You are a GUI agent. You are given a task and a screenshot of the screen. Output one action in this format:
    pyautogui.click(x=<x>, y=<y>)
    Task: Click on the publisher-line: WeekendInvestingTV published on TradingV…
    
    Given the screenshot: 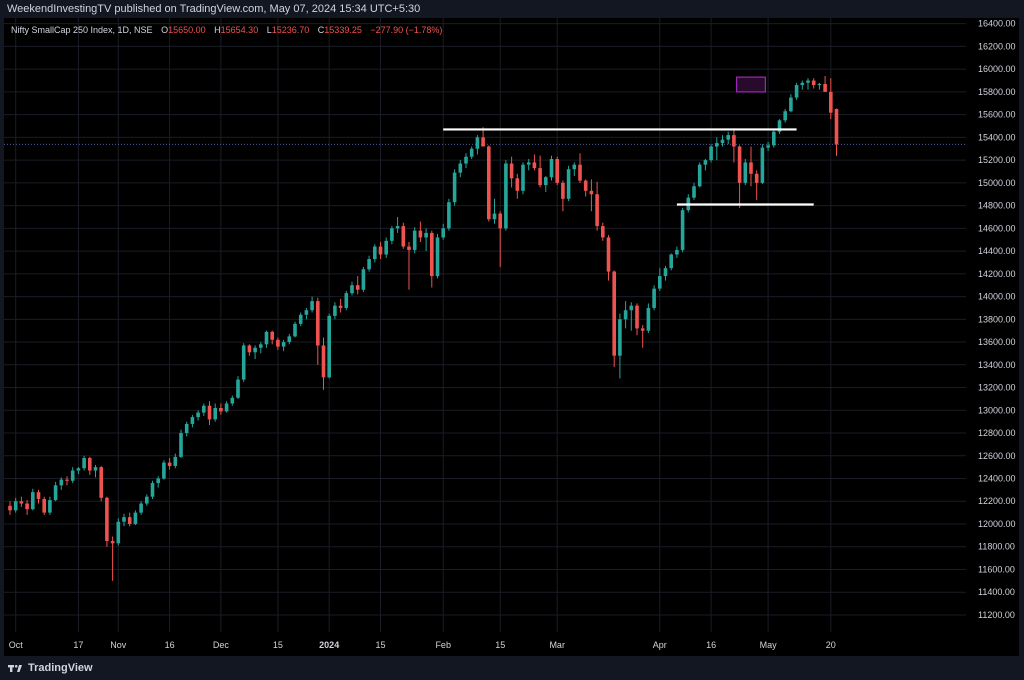 What is the action you would take?
    pyautogui.click(x=214, y=9)
    